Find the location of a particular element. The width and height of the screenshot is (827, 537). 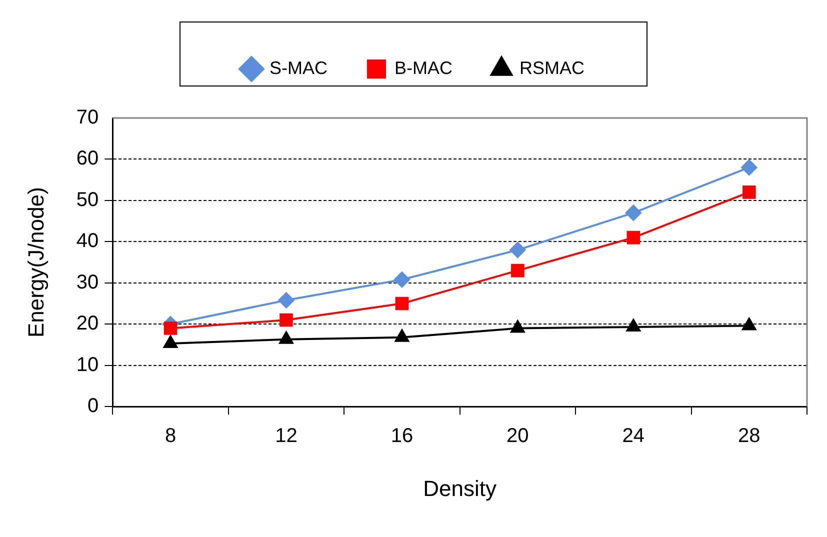

y-tick-label: 50 is located at coordinates (87, 199).